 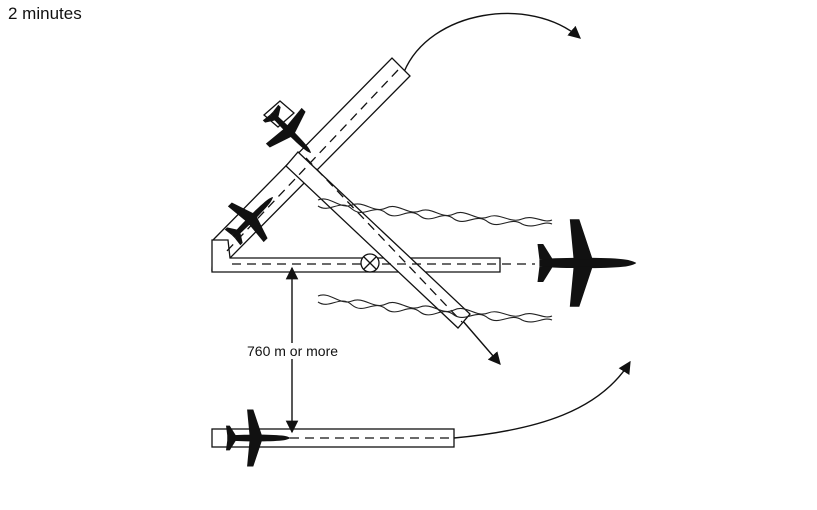 I want to click on departure-path-diagonal, so click(x=481, y=342).